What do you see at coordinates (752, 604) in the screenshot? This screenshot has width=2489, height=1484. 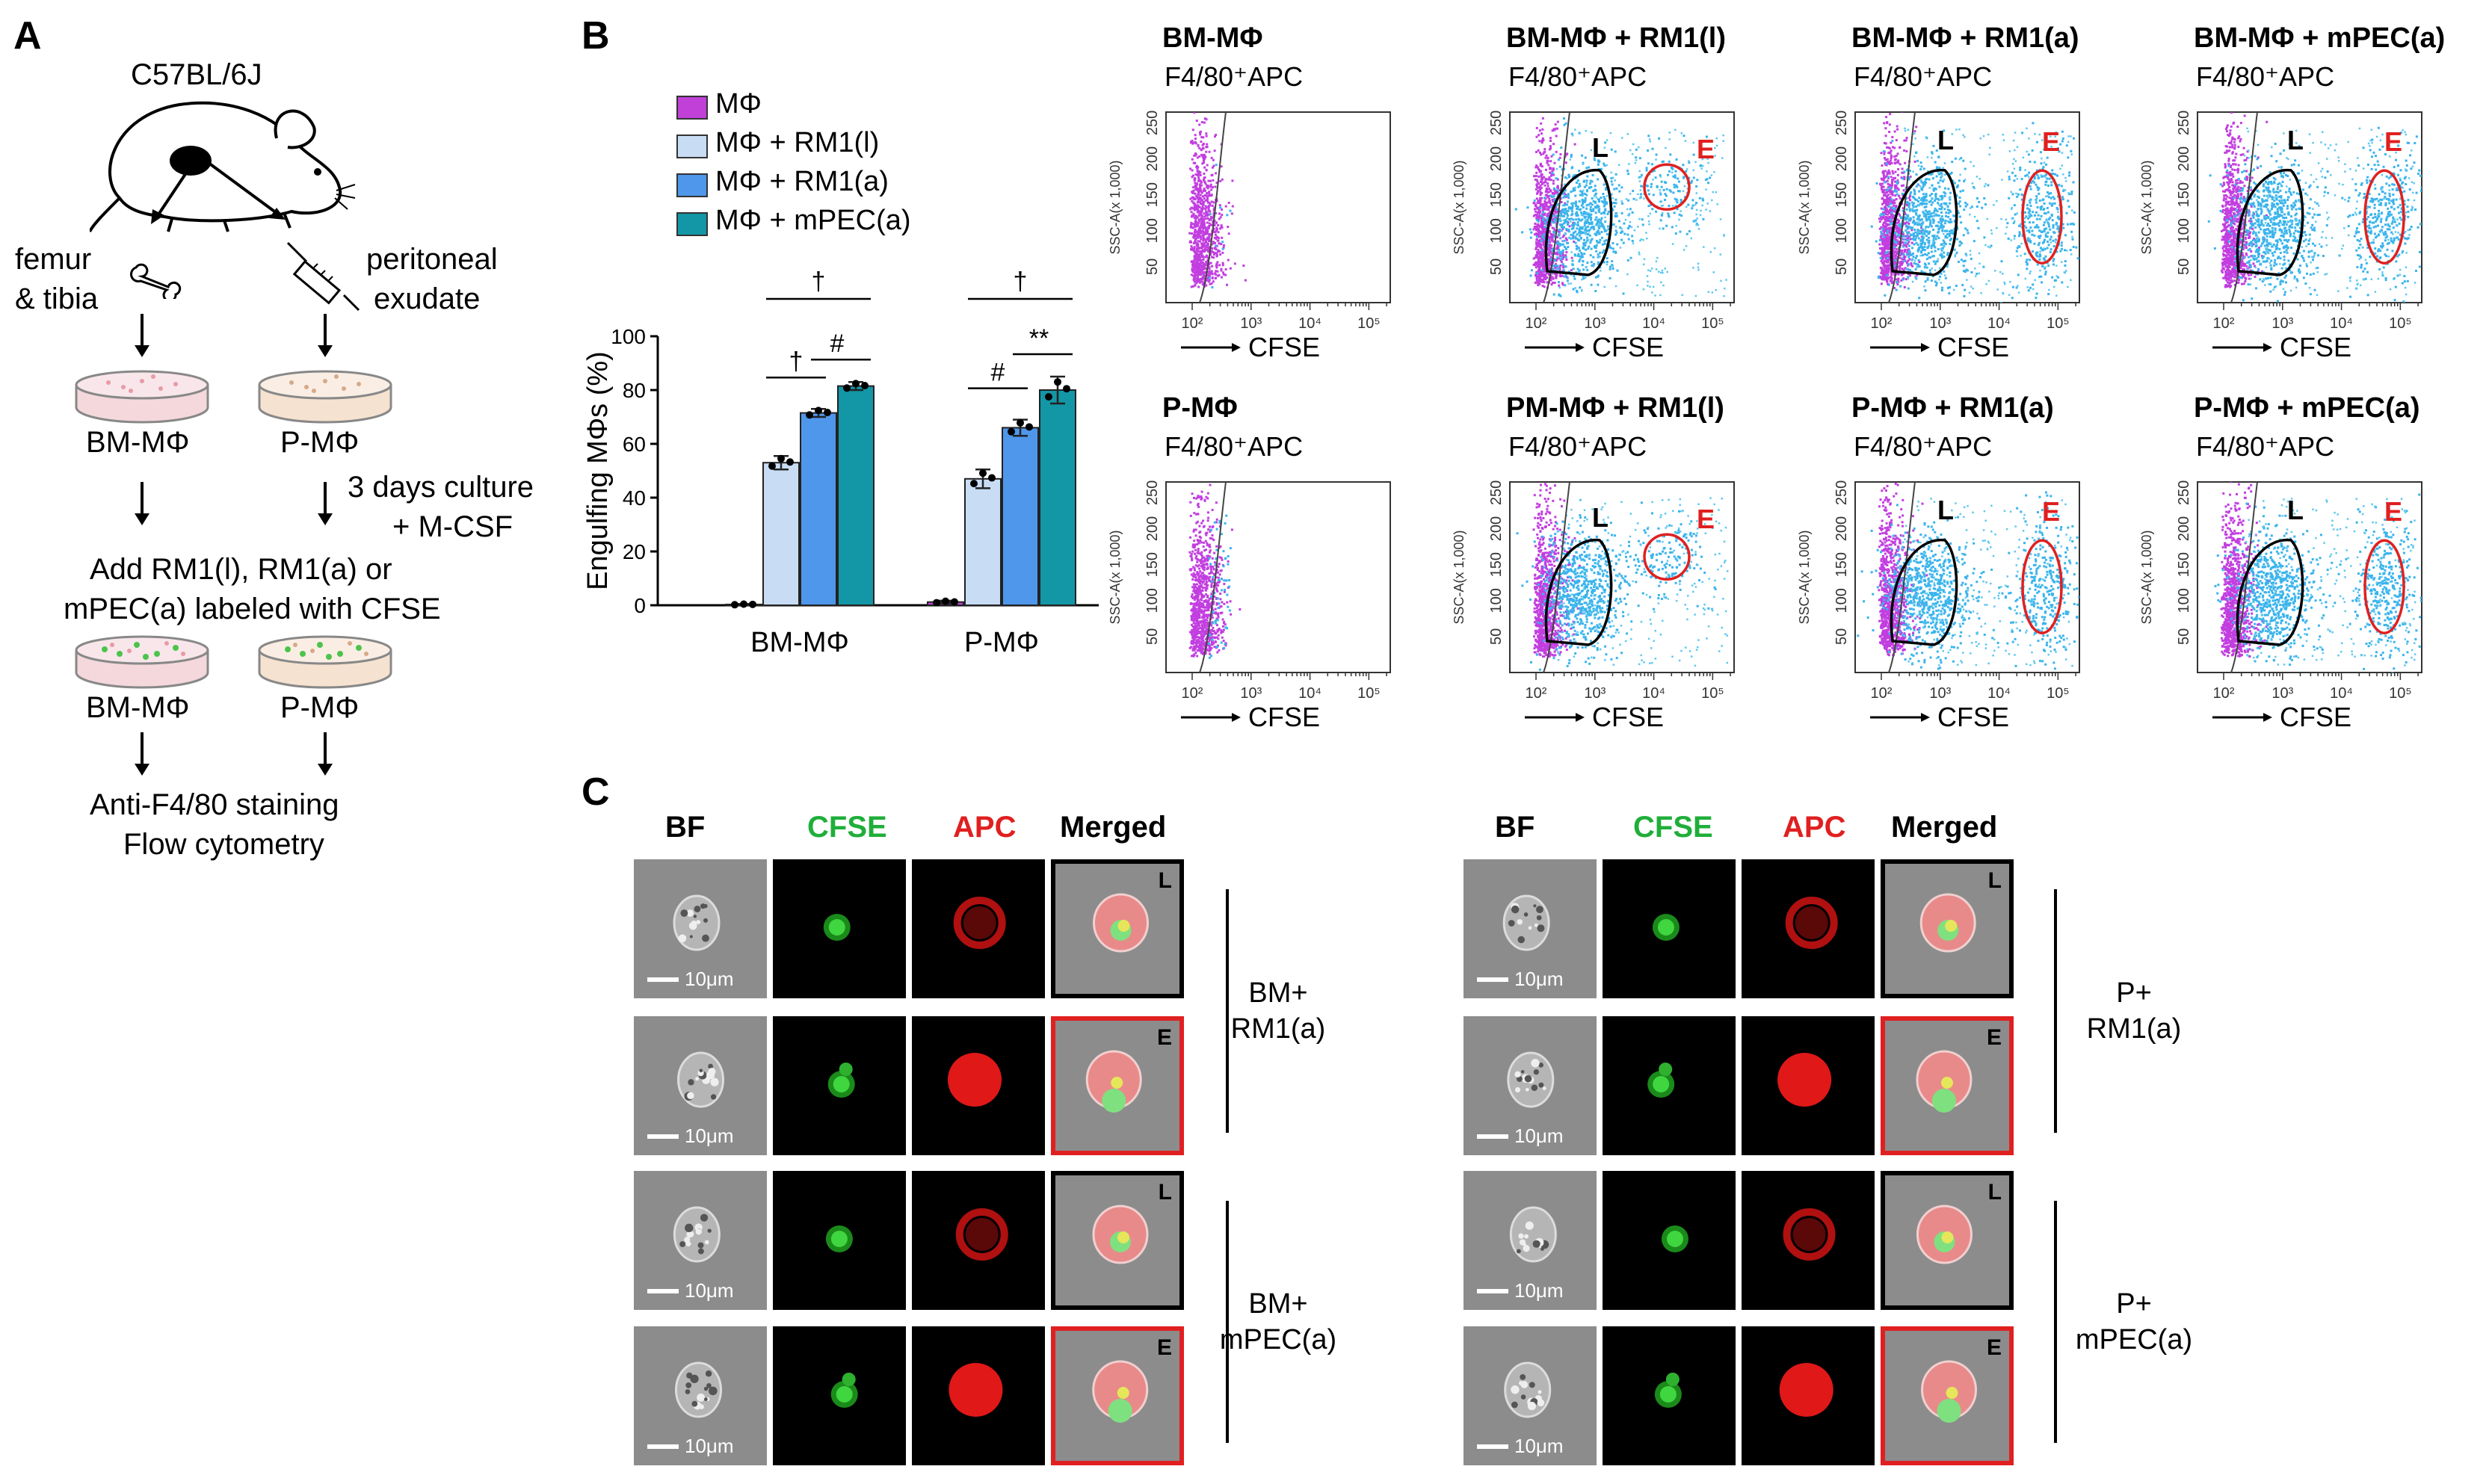 I see `replicate-dot` at bounding box center [752, 604].